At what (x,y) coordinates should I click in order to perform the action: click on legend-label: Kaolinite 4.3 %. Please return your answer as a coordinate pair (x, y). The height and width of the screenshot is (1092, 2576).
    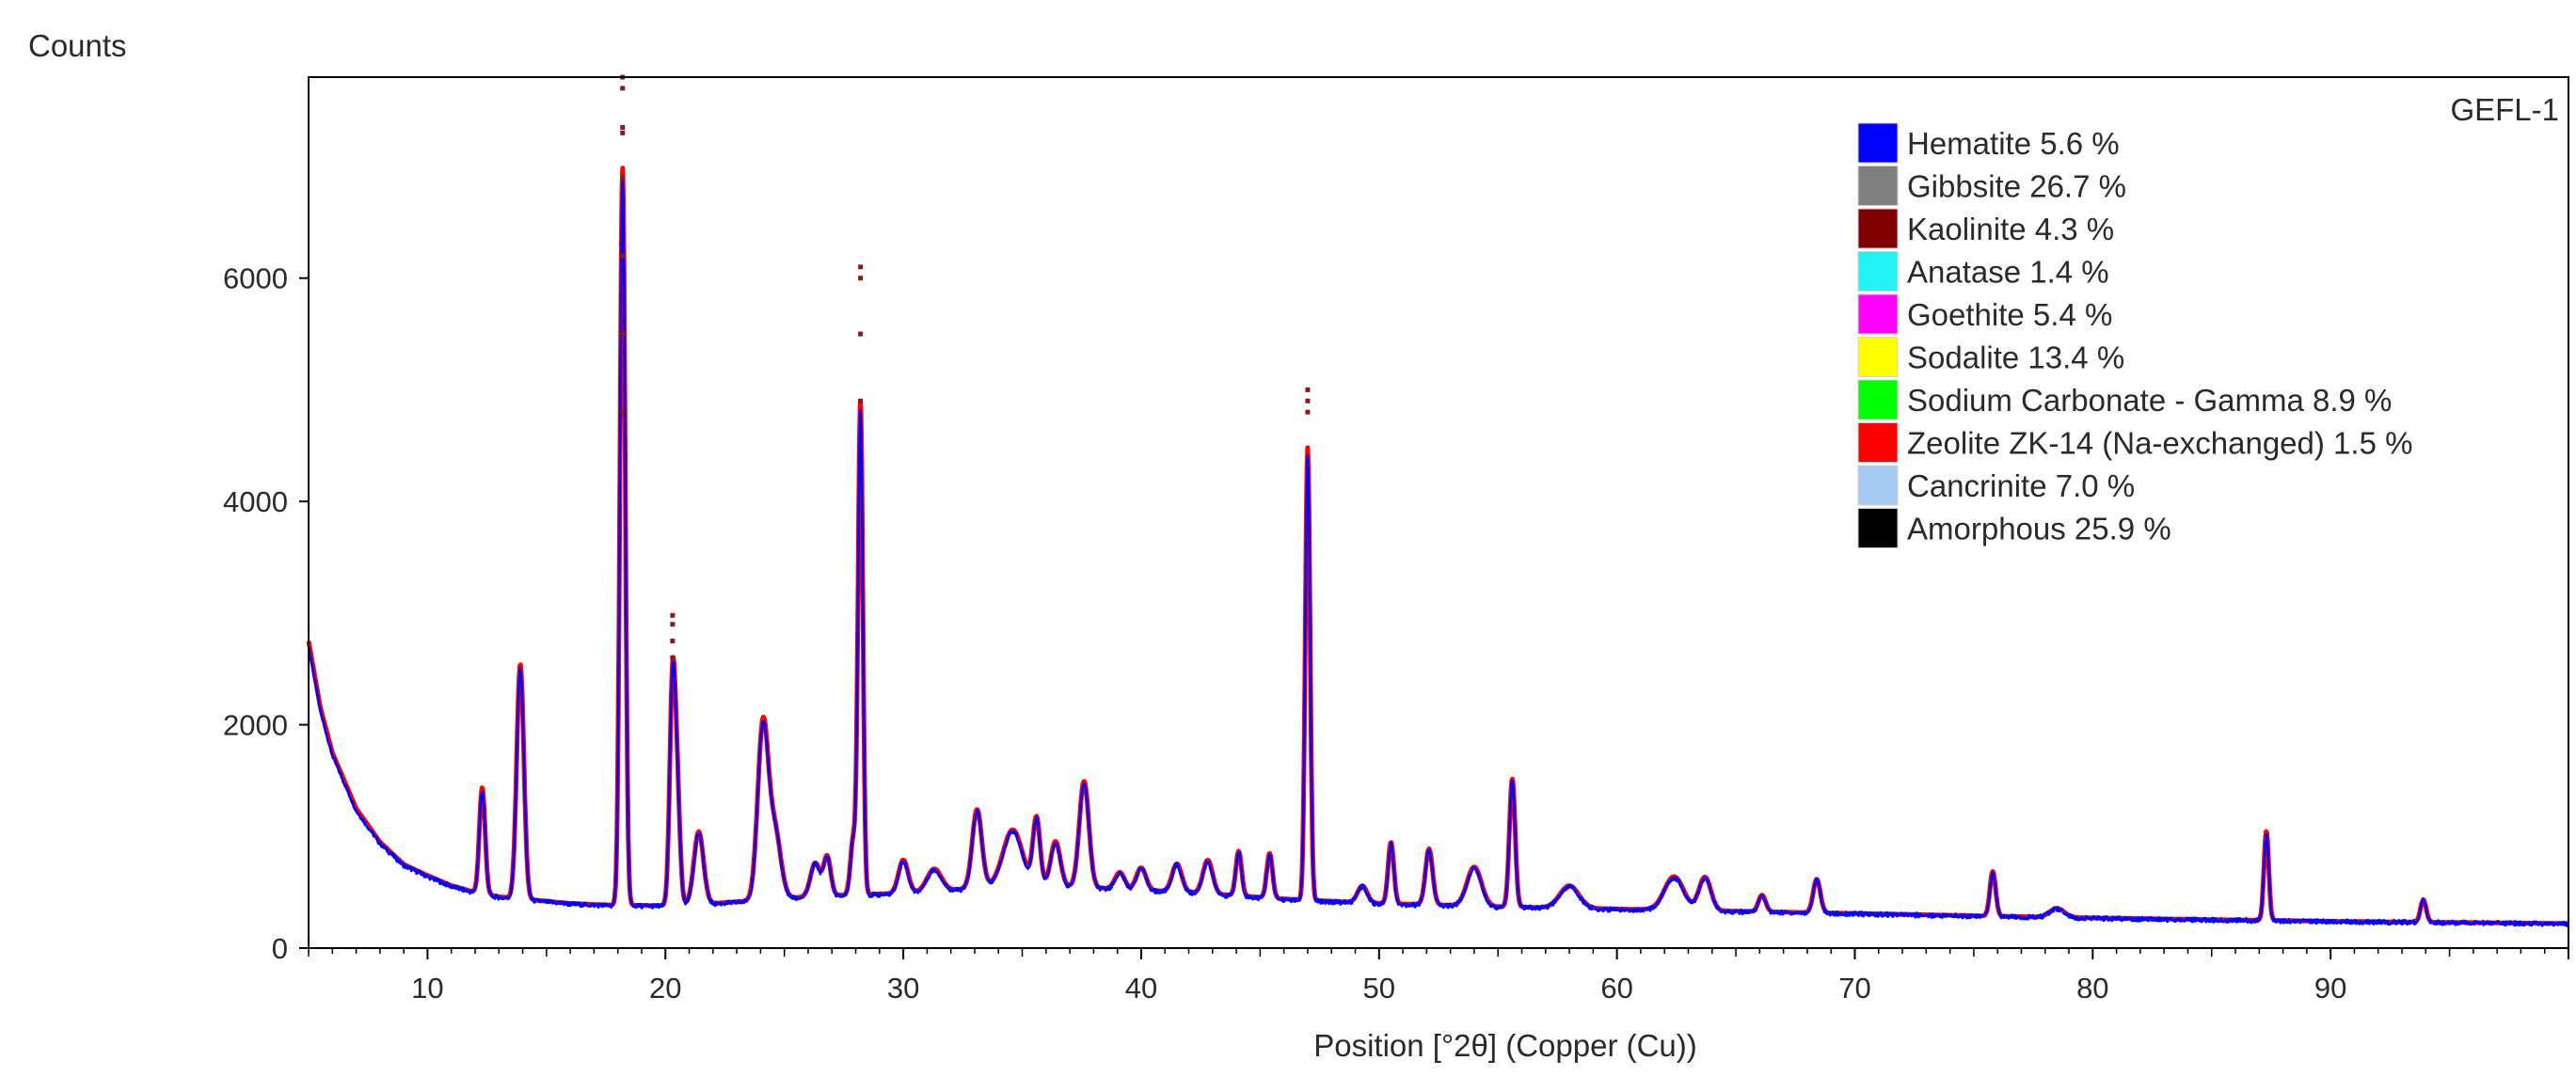
    Looking at the image, I should click on (2010, 229).